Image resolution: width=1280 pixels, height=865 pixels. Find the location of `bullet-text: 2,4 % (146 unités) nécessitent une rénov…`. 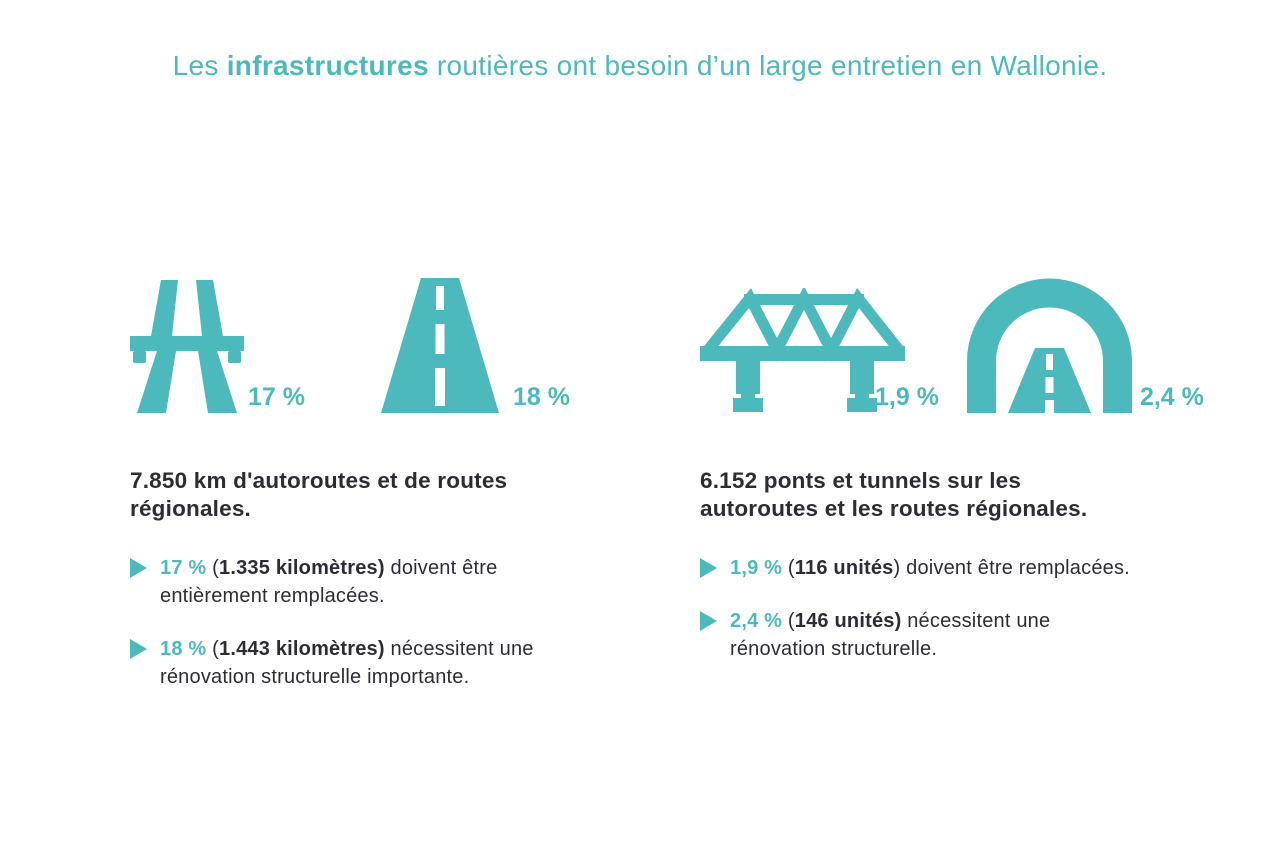

bullet-text: 2,4 % (146 unités) nécessitent une rénov… is located at coordinates (890, 635).